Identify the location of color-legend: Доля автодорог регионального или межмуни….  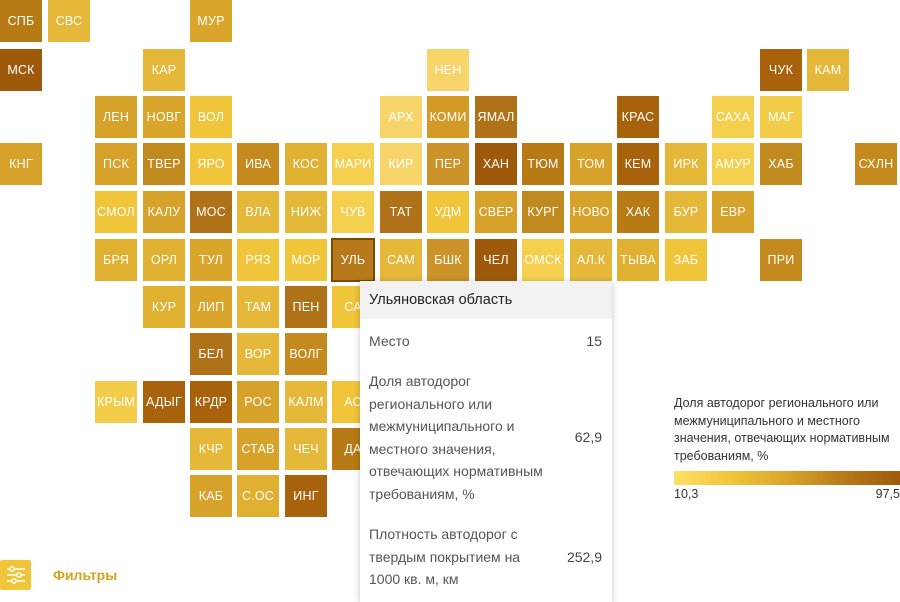
(787, 448).